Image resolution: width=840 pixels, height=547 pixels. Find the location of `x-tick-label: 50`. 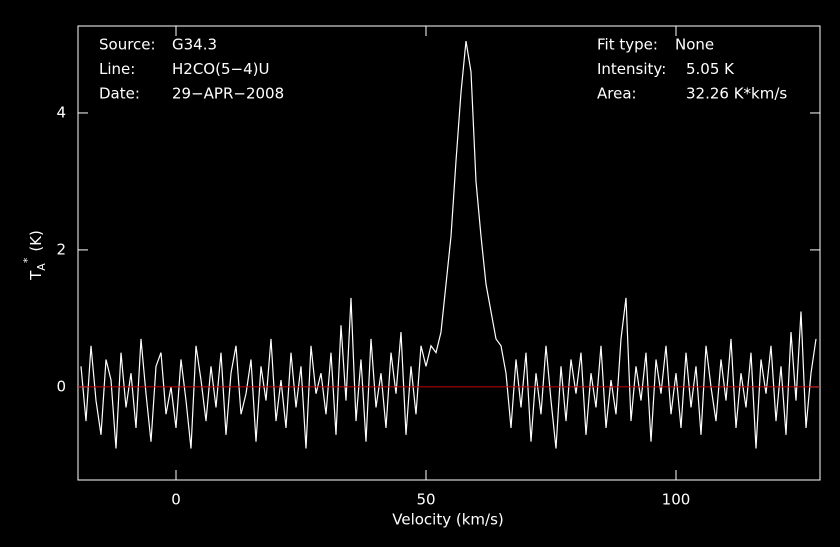

x-tick-label: 50 is located at coordinates (425, 500).